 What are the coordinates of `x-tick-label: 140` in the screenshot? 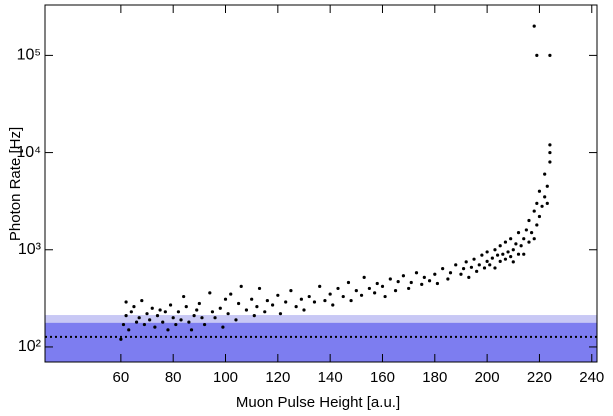 It's located at (330, 377).